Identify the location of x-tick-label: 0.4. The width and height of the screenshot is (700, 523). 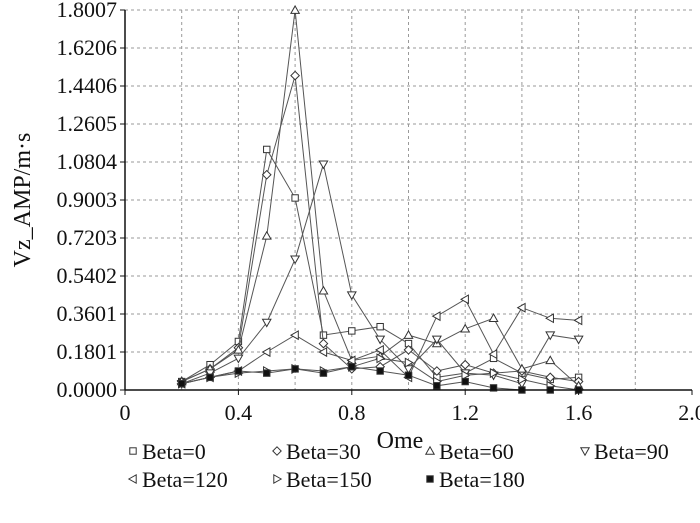
(239, 412).